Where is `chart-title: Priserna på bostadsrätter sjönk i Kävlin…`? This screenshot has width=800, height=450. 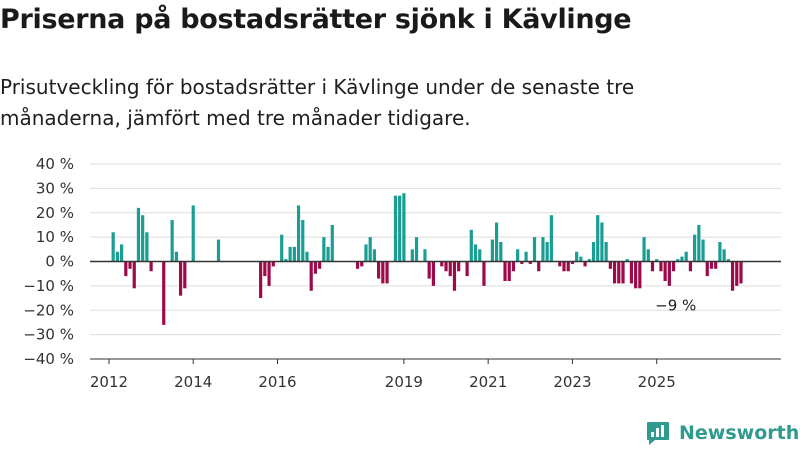 chart-title: Priserna på bostadsrätter sjönk i Kävlin… is located at coordinates (316, 19).